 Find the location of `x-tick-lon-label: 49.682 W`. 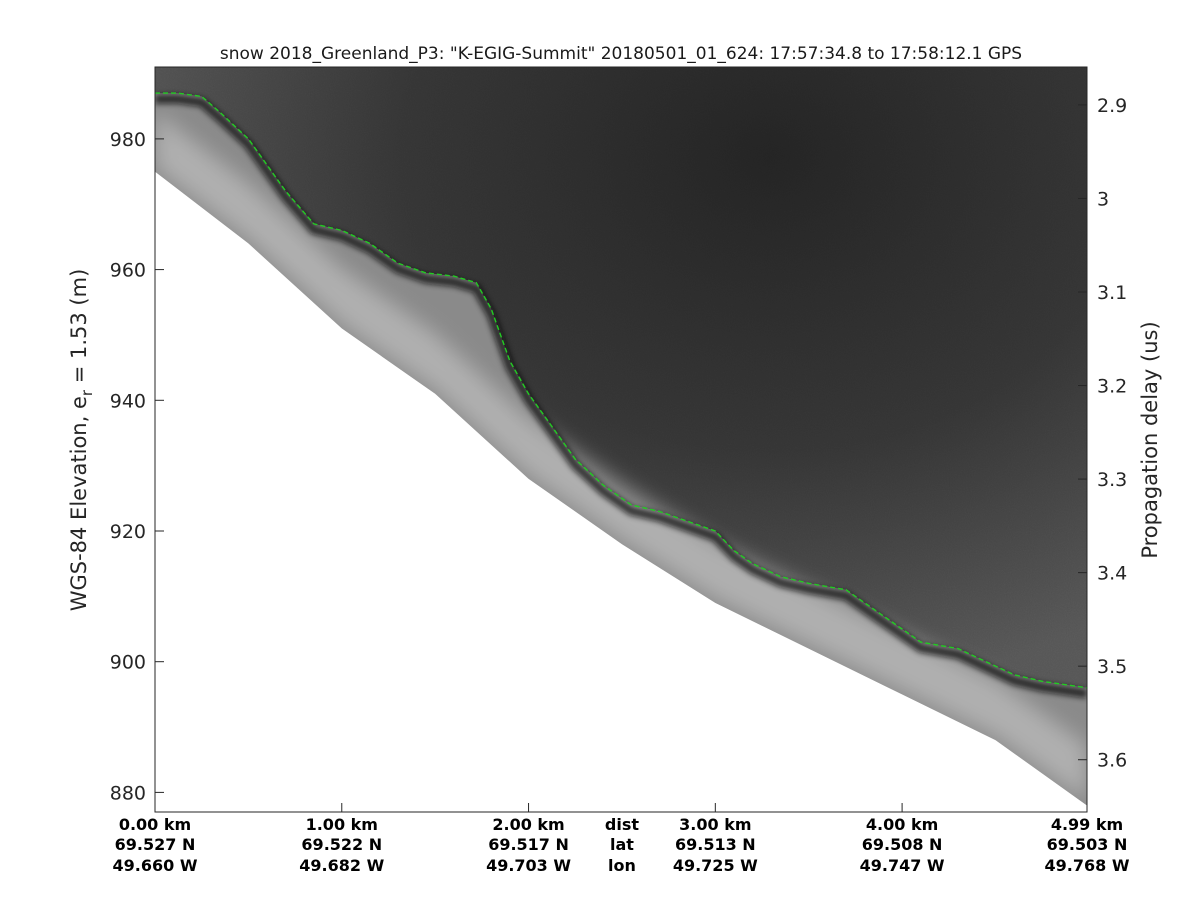

x-tick-lon-label: 49.682 W is located at coordinates (341, 865).